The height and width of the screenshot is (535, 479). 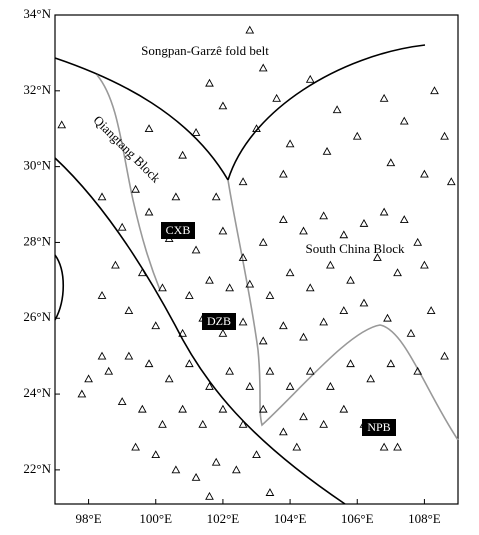 I want to click on x-tick-label: 102°E, so click(x=223, y=518).